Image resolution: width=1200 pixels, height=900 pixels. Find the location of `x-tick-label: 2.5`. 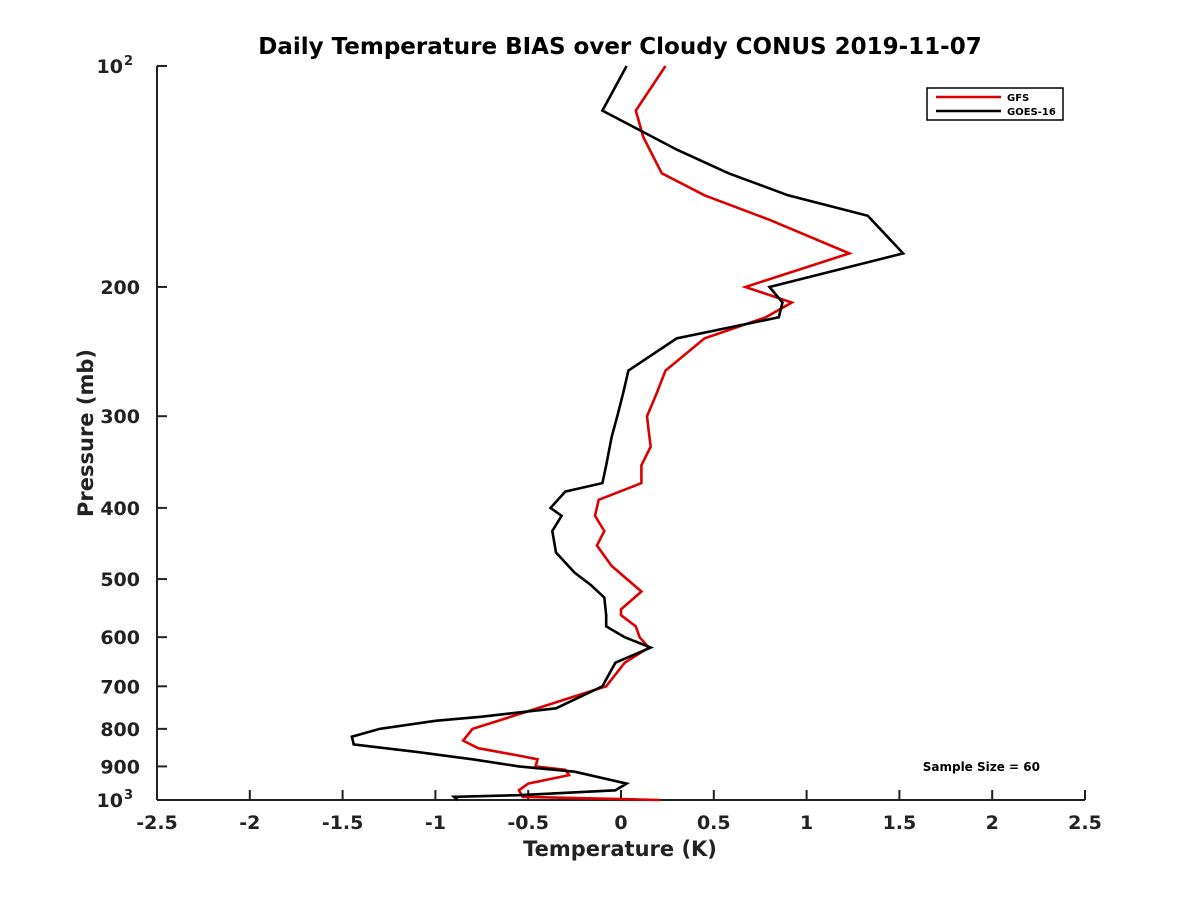

x-tick-label: 2.5 is located at coordinates (1085, 823).